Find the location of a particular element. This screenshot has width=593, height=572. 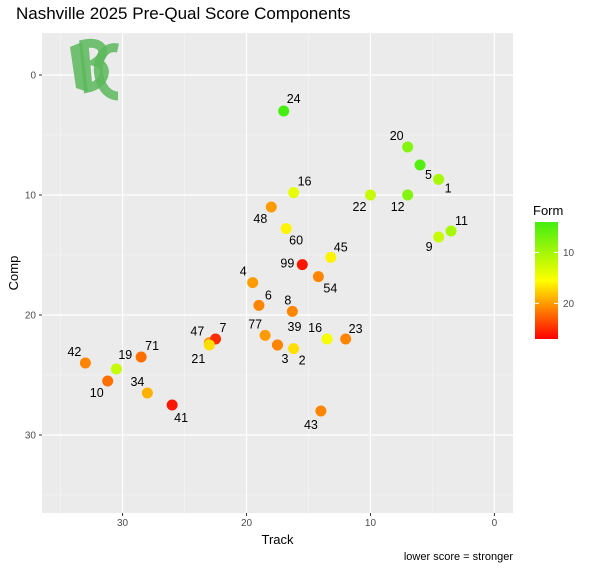

y-axis-title: Comp is located at coordinates (13, 273).